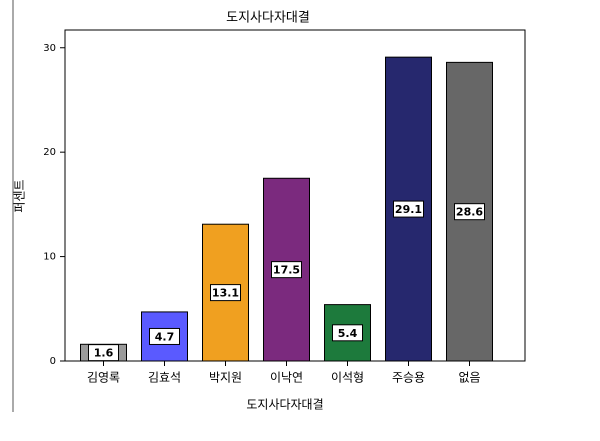 This screenshot has width=600, height=441. What do you see at coordinates (49, 152) in the screenshot?
I see `y-tick-label: 20` at bounding box center [49, 152].